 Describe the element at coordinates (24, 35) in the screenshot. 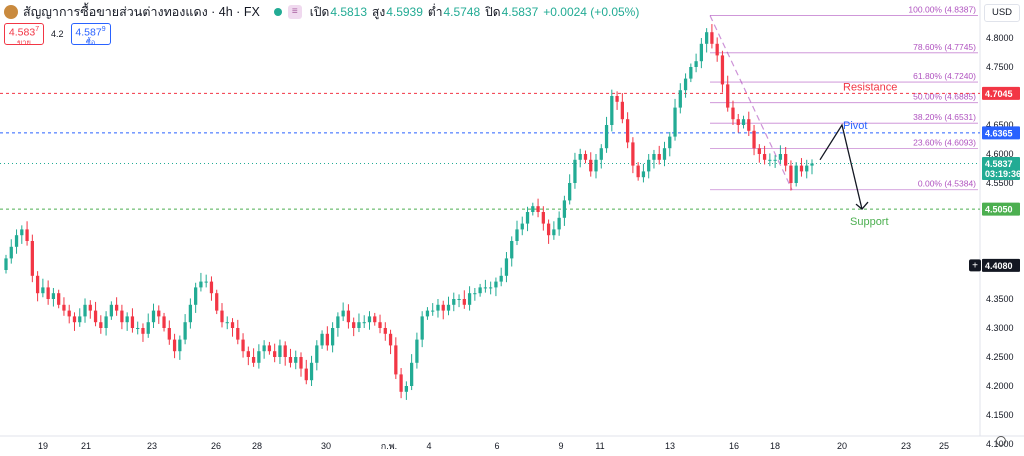

I see `sell-button: 4.5837 ขาย` at that location.